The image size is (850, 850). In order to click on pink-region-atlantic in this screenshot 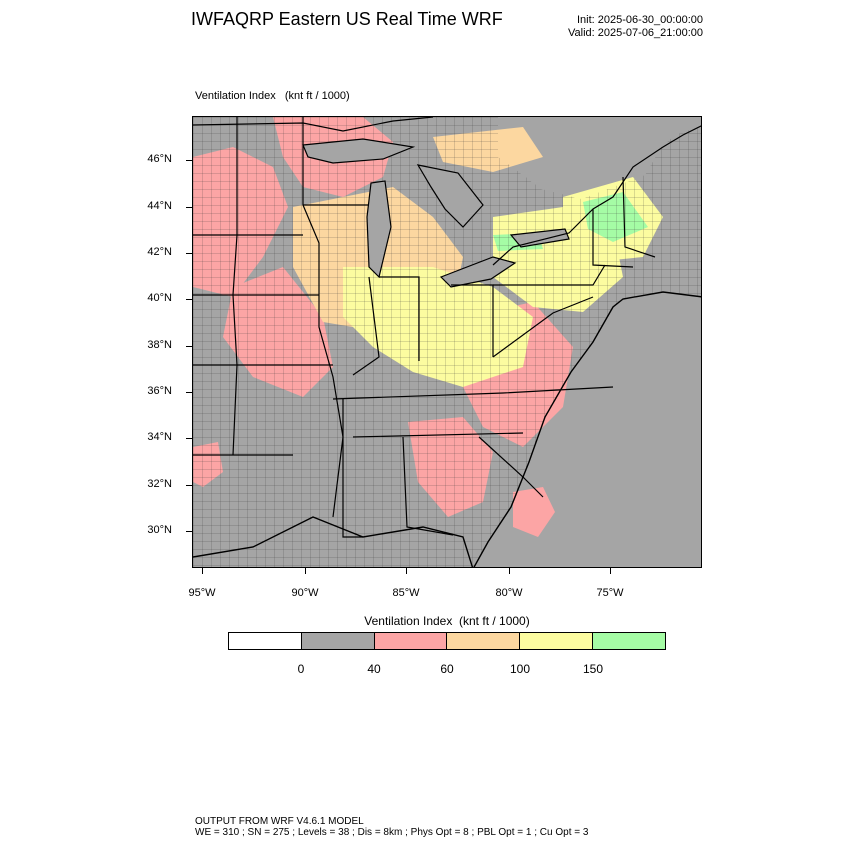, I will do `click(534, 512)`.